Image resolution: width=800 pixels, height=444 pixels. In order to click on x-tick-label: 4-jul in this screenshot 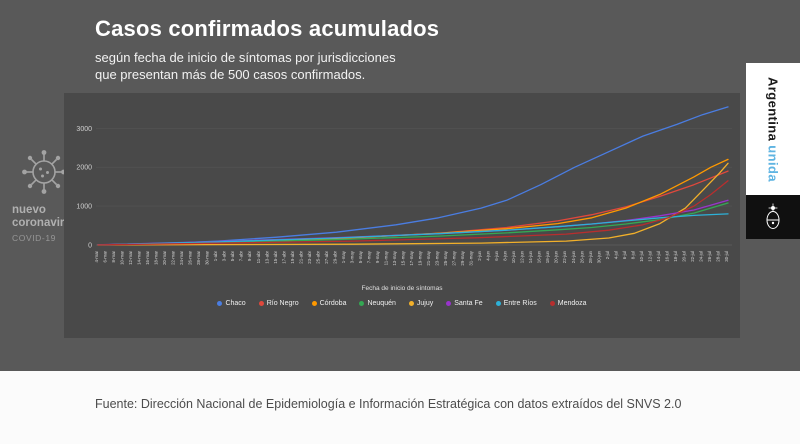, I will do `click(615, 255)`.